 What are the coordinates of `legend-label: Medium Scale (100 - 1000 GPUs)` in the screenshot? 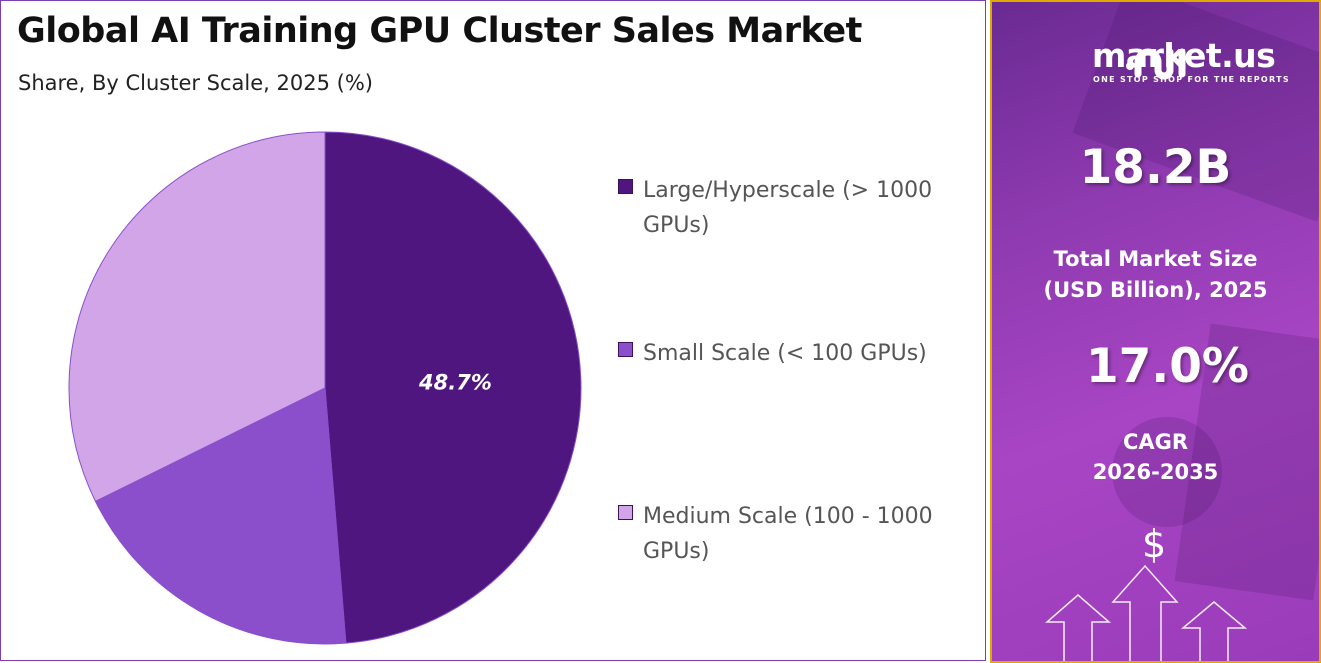 It's located at (788, 534).